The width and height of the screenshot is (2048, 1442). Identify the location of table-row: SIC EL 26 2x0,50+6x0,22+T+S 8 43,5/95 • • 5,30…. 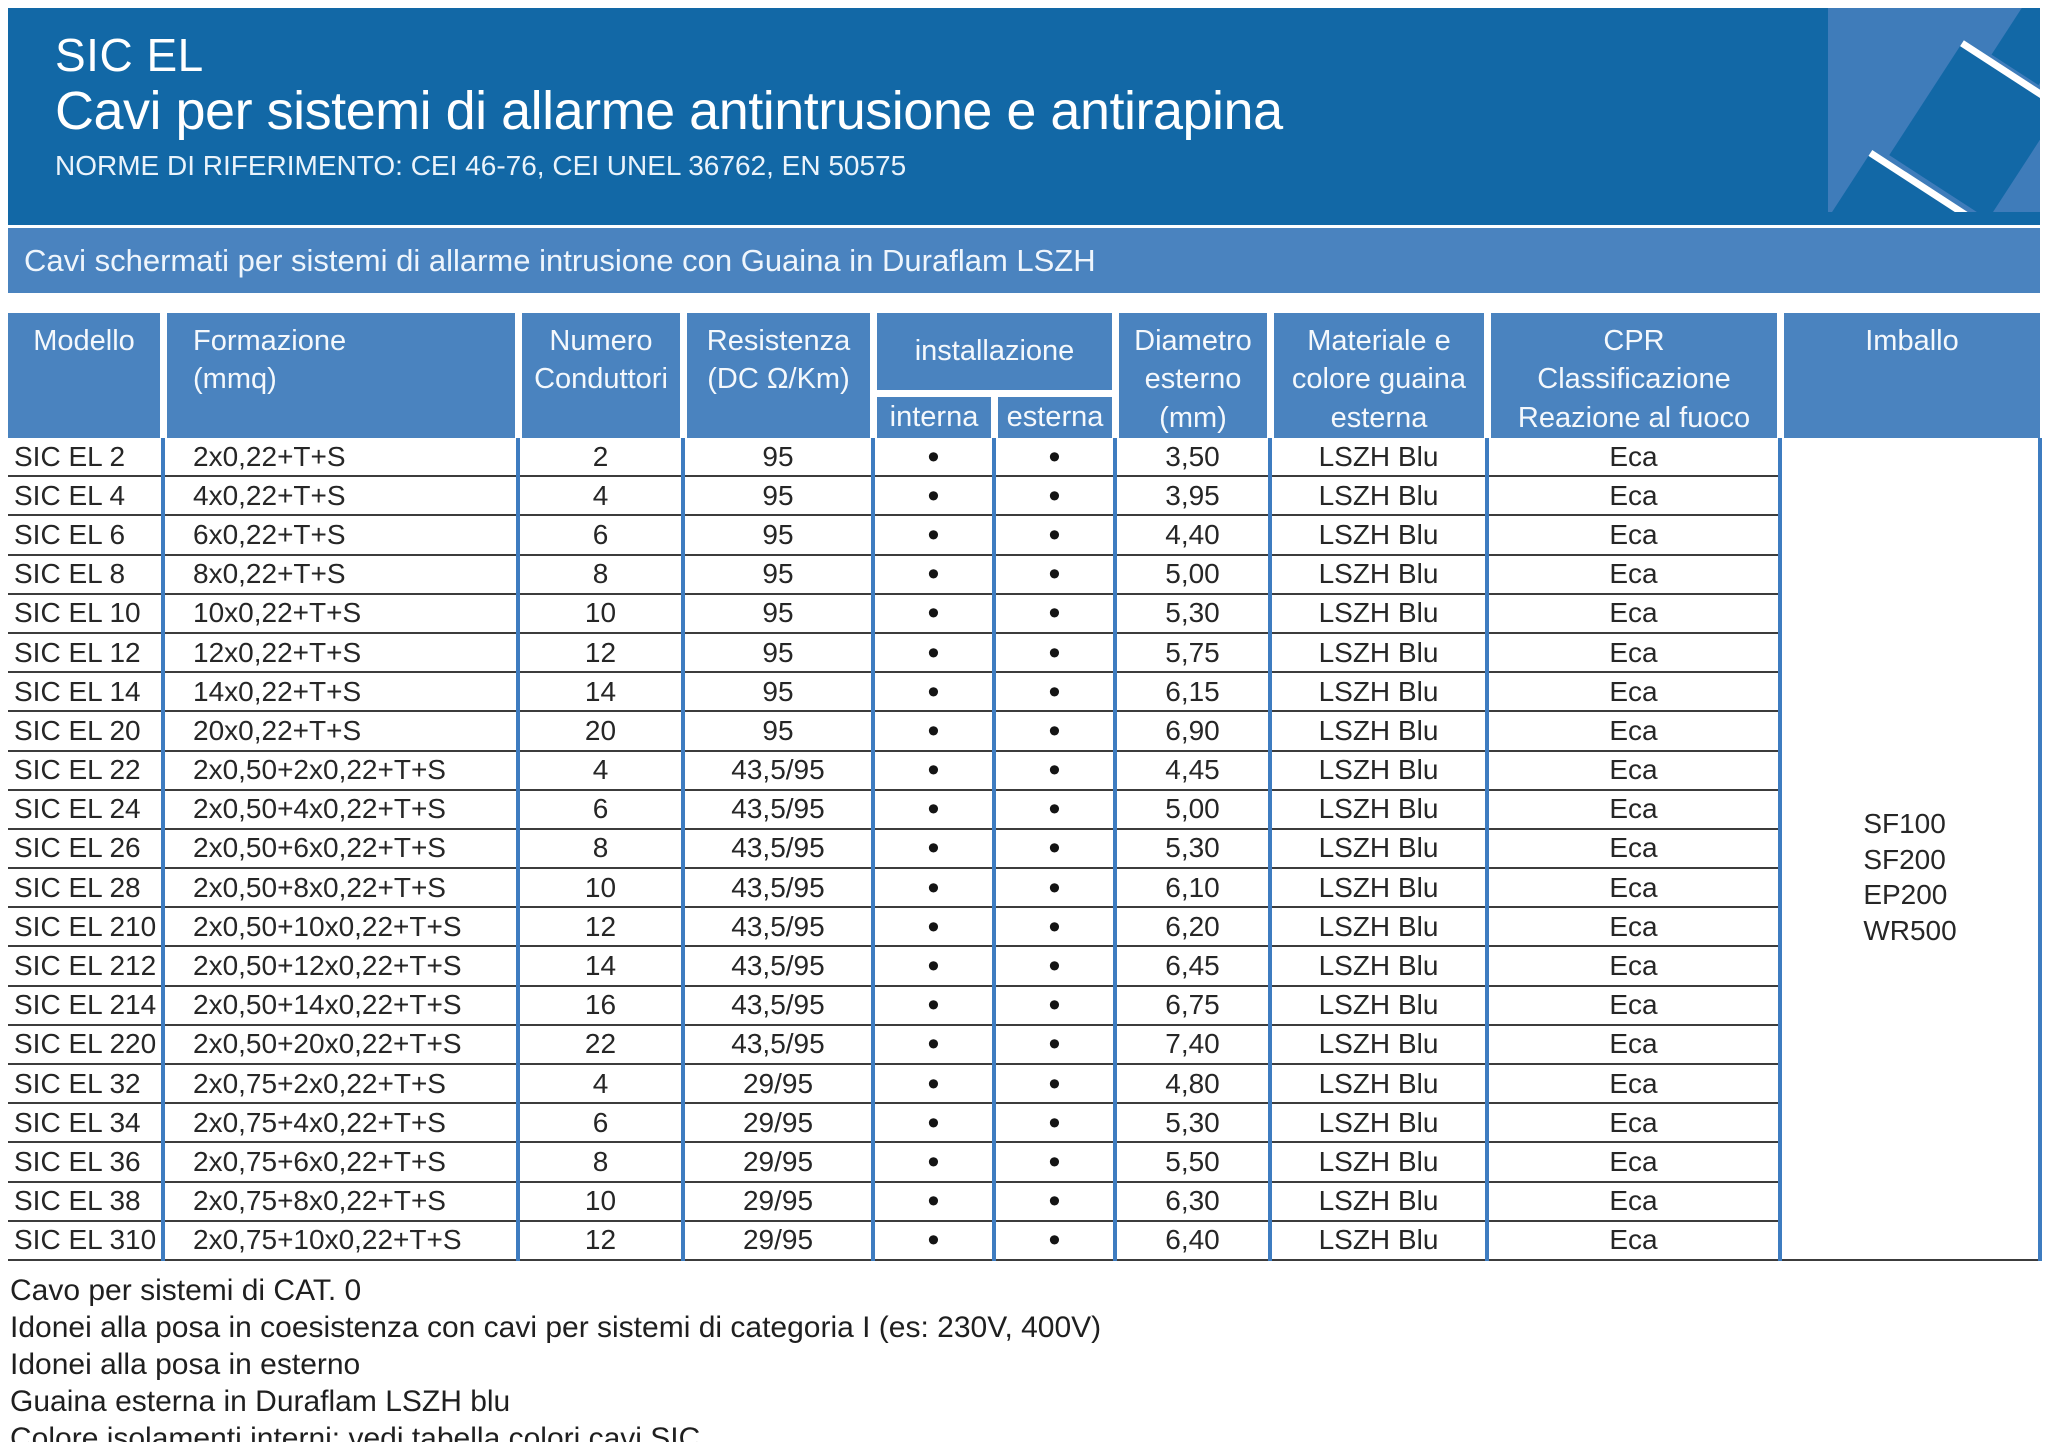
(1024, 849).